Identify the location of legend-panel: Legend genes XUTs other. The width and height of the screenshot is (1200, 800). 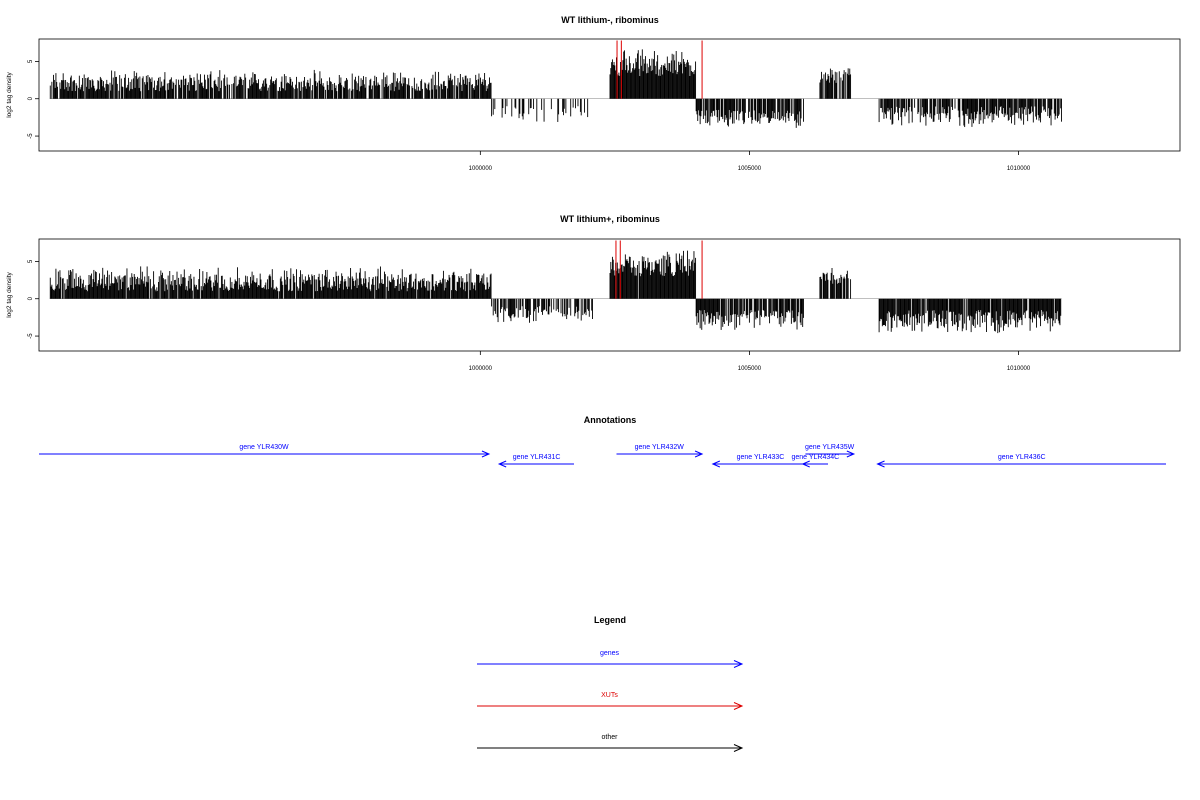
(610, 683).